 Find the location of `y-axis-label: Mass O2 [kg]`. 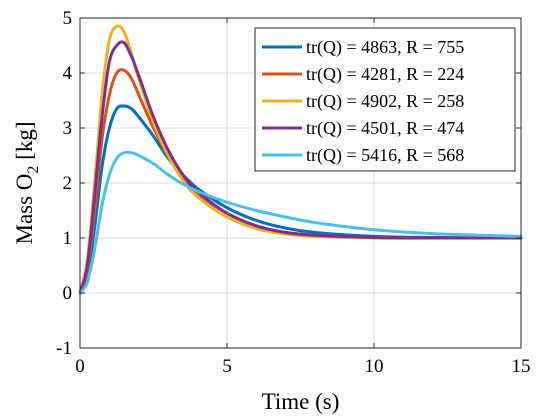

y-axis-label: Mass O2 [kg] is located at coordinates (27, 183).